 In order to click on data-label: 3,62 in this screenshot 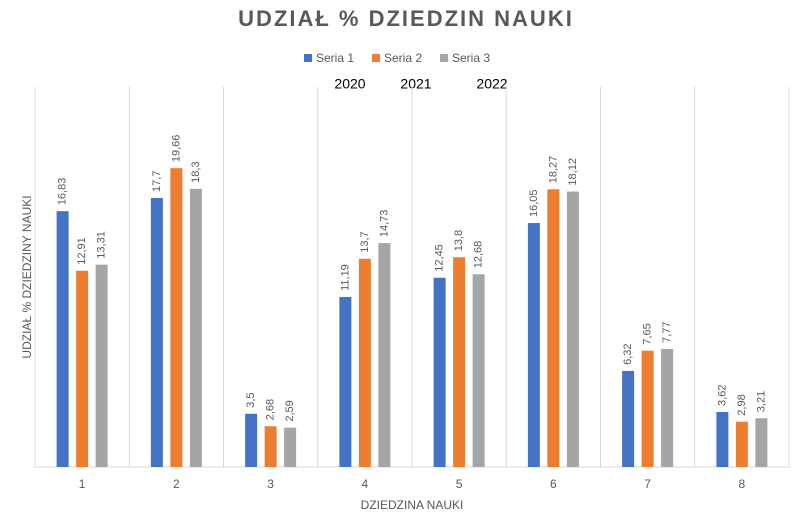, I will do `click(722, 395)`.